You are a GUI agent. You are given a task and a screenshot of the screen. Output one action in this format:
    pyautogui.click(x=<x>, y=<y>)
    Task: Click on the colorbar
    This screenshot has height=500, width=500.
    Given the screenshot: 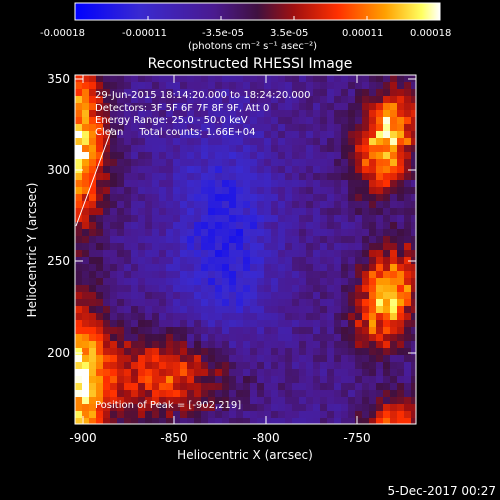 What is the action you would take?
    pyautogui.click(x=257, y=11)
    